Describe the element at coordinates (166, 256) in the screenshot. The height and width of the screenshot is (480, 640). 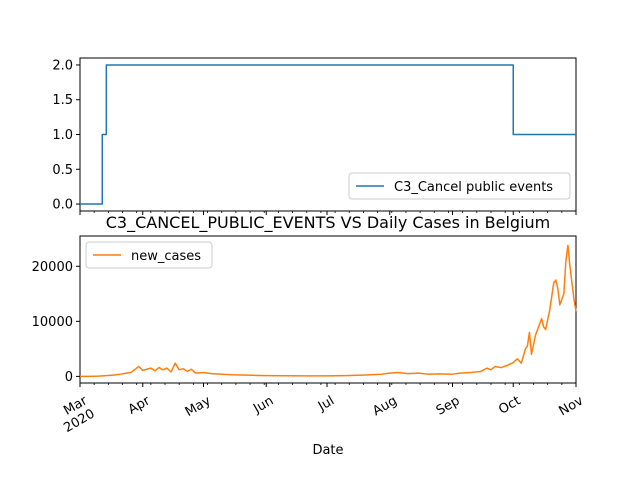
I see `bottom-legend-label: new_cases` at that location.